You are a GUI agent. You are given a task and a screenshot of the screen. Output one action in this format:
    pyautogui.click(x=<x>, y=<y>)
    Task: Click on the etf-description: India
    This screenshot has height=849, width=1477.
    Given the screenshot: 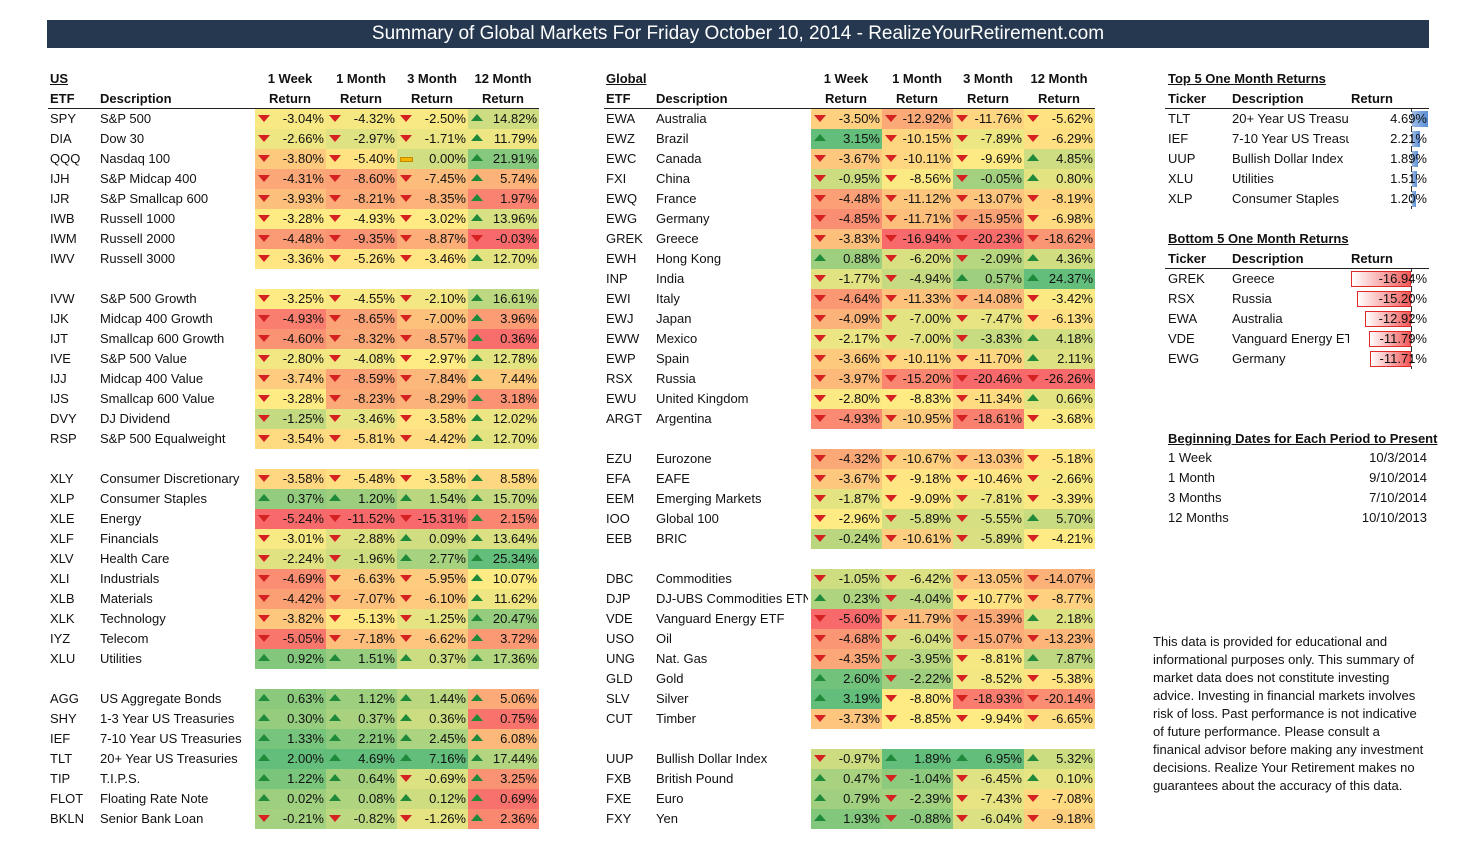 What is the action you would take?
    pyautogui.click(x=670, y=278)
    